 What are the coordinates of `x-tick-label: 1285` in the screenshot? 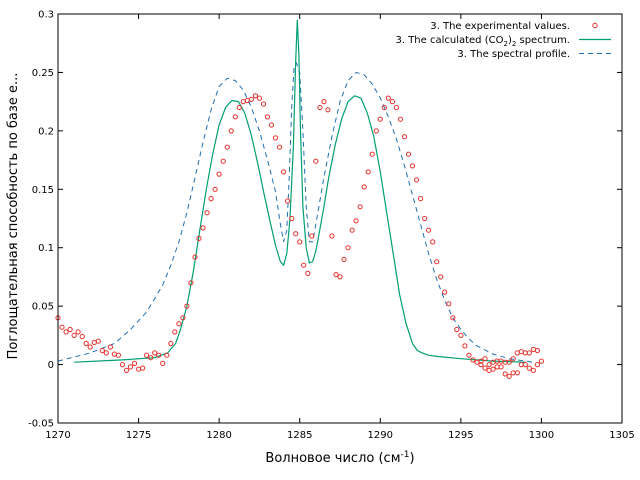 It's located at (299, 435).